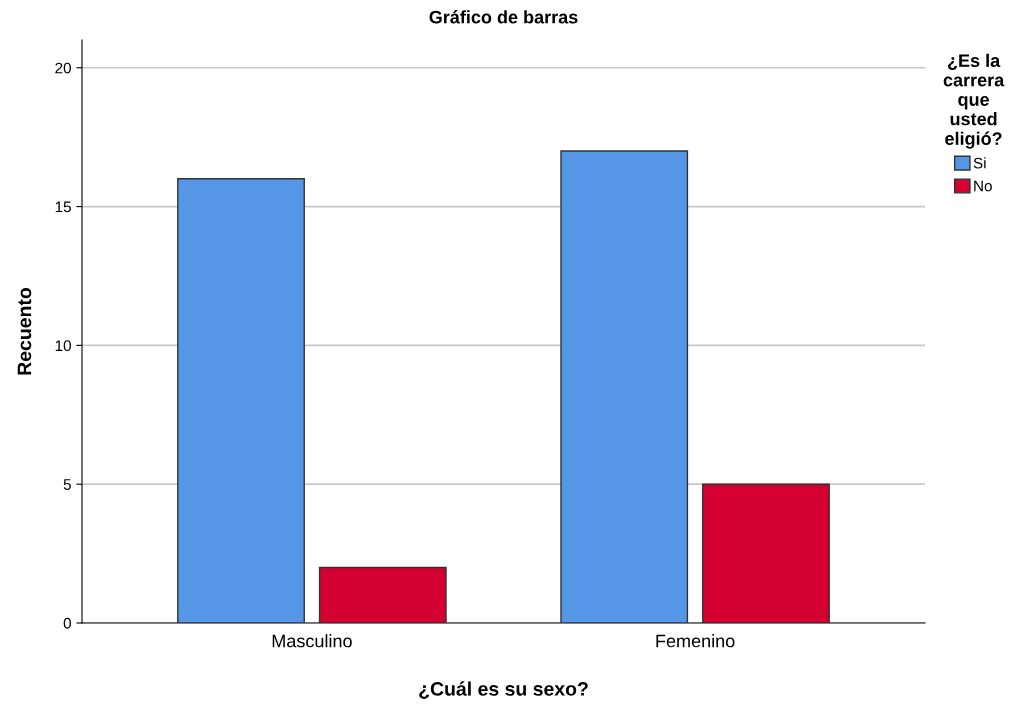 This screenshot has width=1020, height=708. Describe the element at coordinates (974, 101) in the screenshot. I see `legend-title: ¿Es la carrera que usted eligió?` at that location.